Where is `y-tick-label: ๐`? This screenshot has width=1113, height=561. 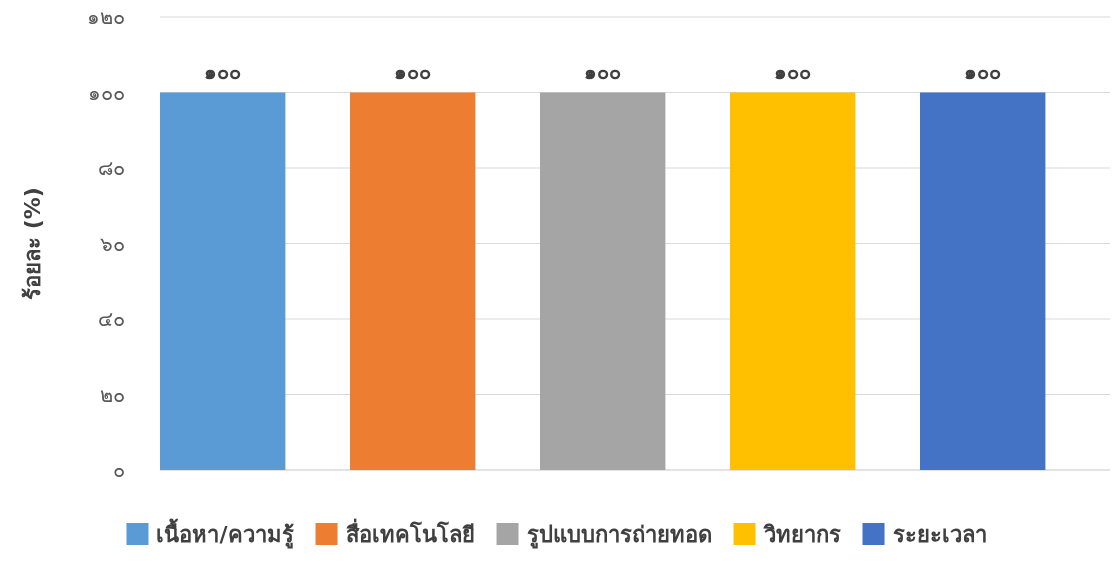 y-tick-label: ๐ is located at coordinates (119, 470).